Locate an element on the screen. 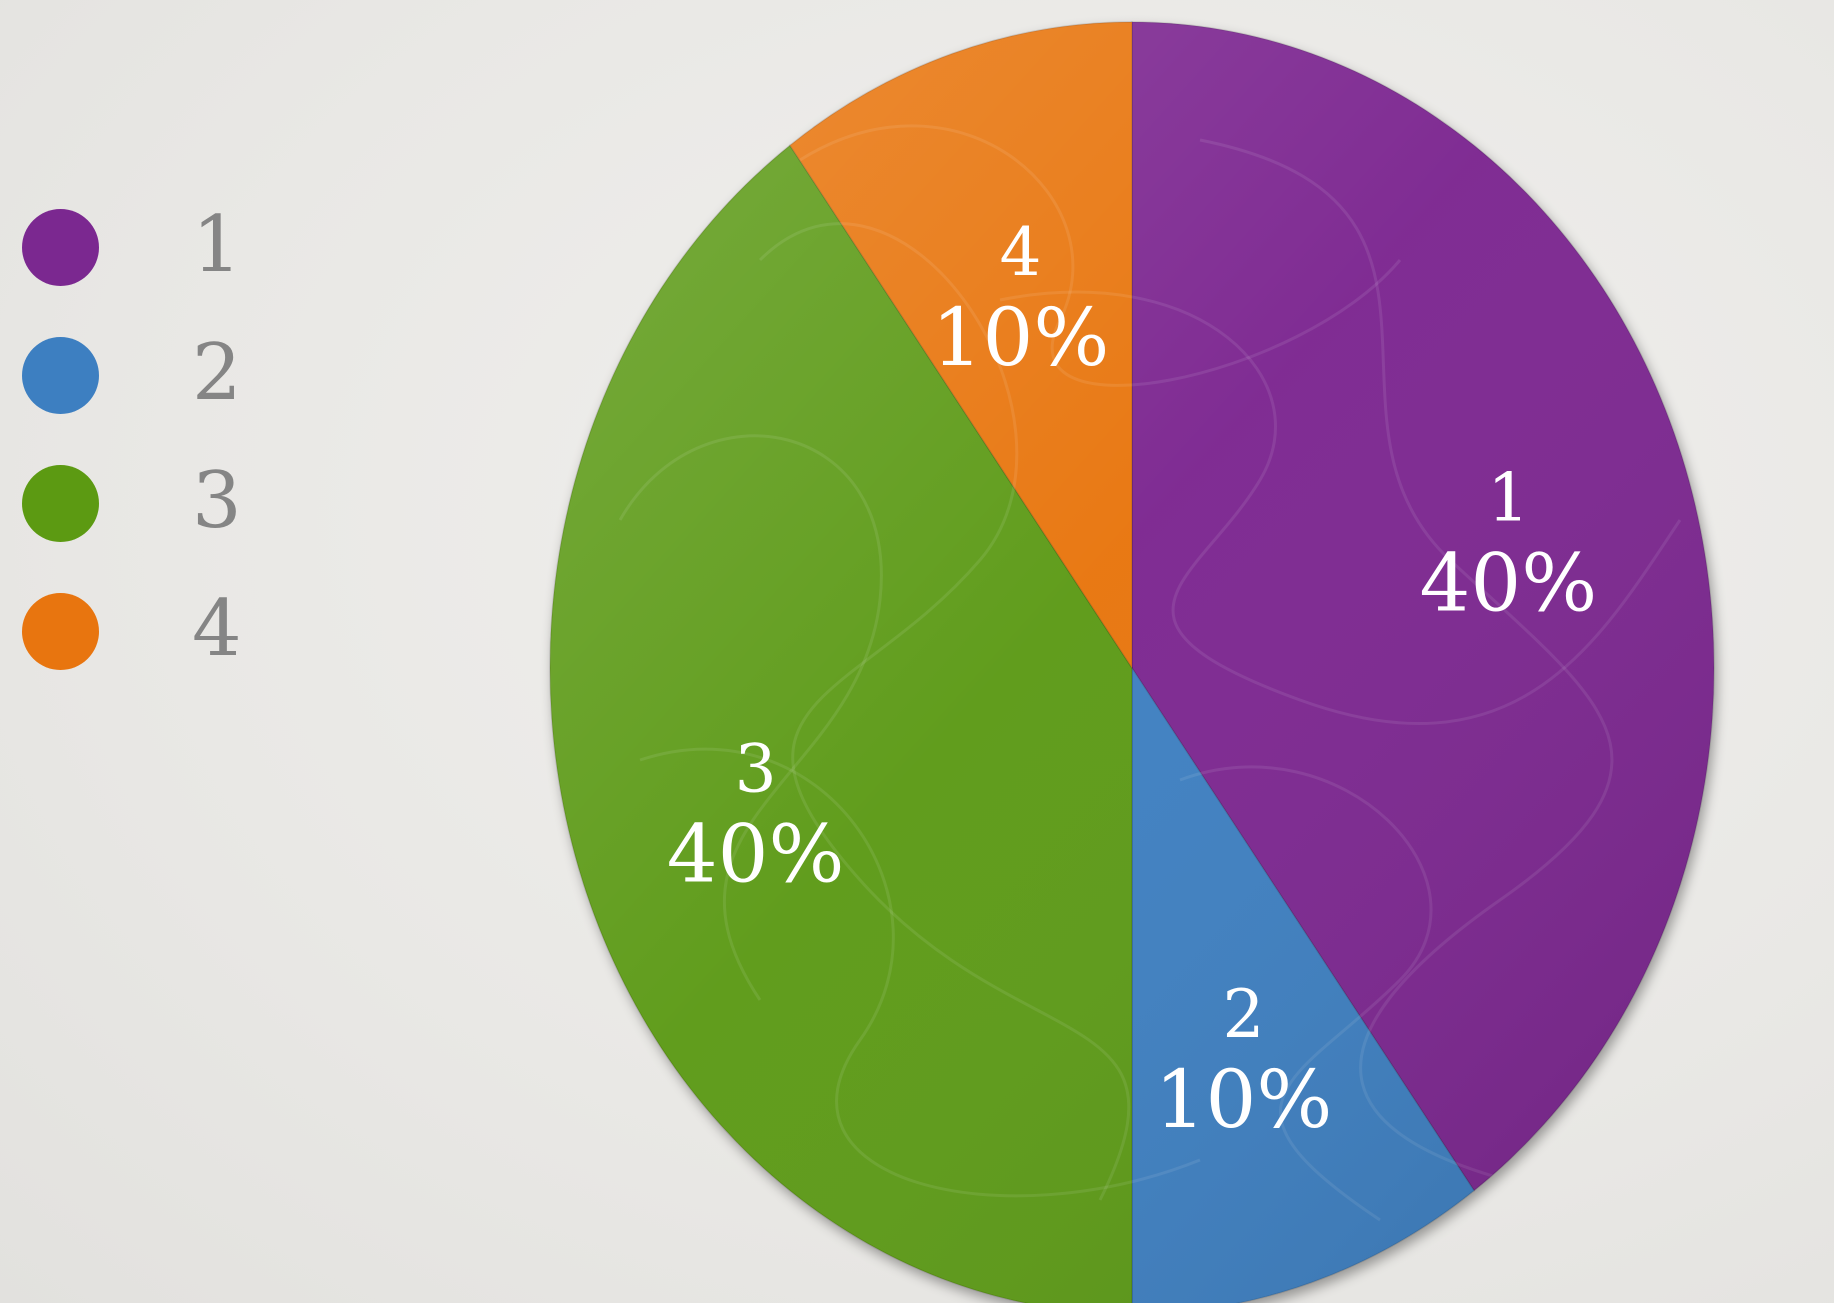 The width and height of the screenshot is (1834, 1303). slice-label-value-2: 10% is located at coordinates (1244, 1099).